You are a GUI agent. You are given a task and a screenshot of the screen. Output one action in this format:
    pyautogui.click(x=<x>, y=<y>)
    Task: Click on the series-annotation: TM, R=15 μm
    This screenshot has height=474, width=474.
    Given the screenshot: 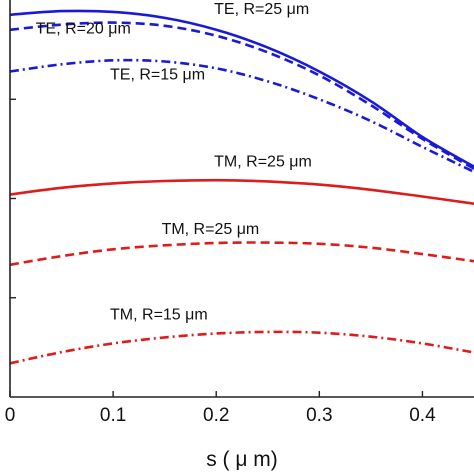 What is the action you would take?
    pyautogui.click(x=159, y=315)
    